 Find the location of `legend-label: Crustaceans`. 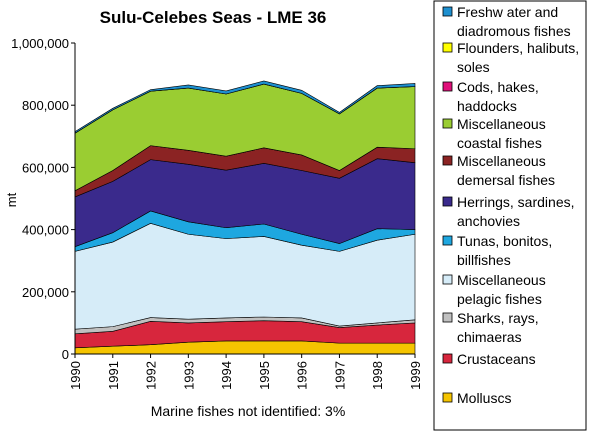

legend-label: Crustaceans is located at coordinates (496, 359).